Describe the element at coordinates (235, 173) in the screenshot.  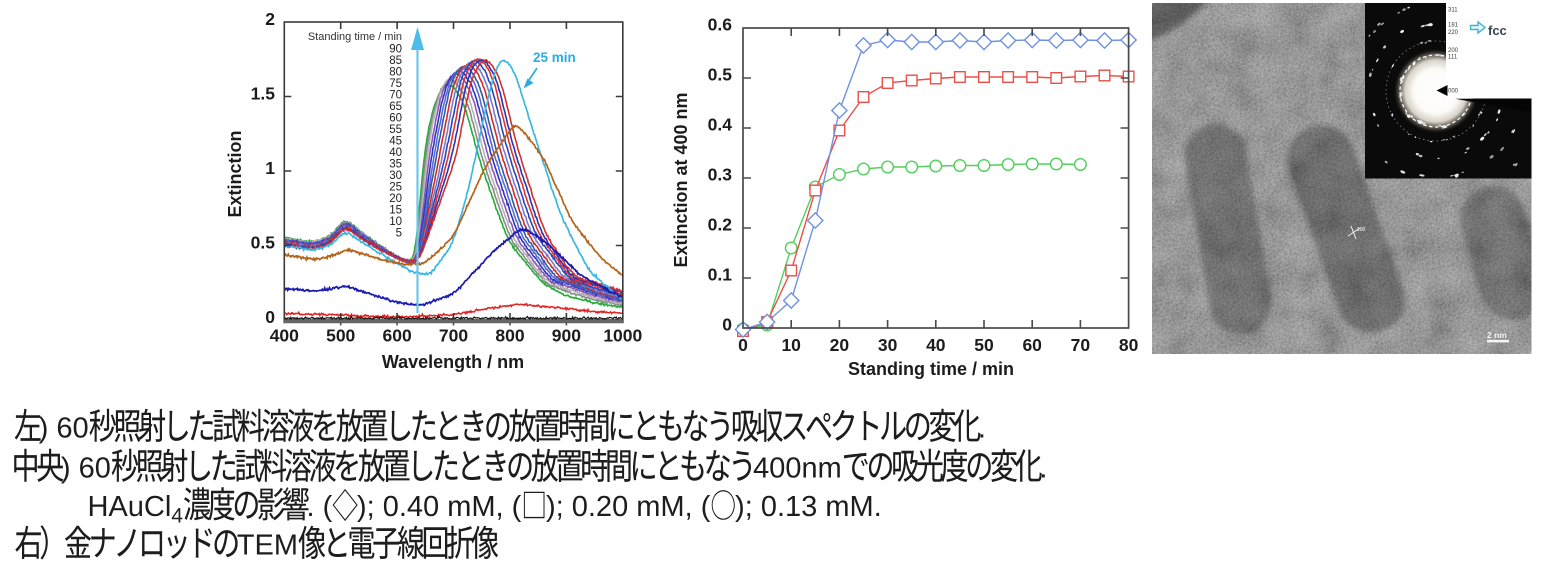
I see `svg-text: Extinction` at that location.